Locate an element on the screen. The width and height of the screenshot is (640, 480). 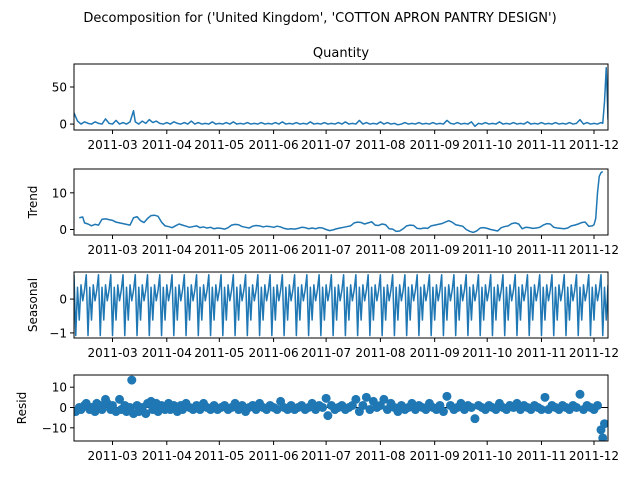
plot-area-seasonal is located at coordinates (341, 305).